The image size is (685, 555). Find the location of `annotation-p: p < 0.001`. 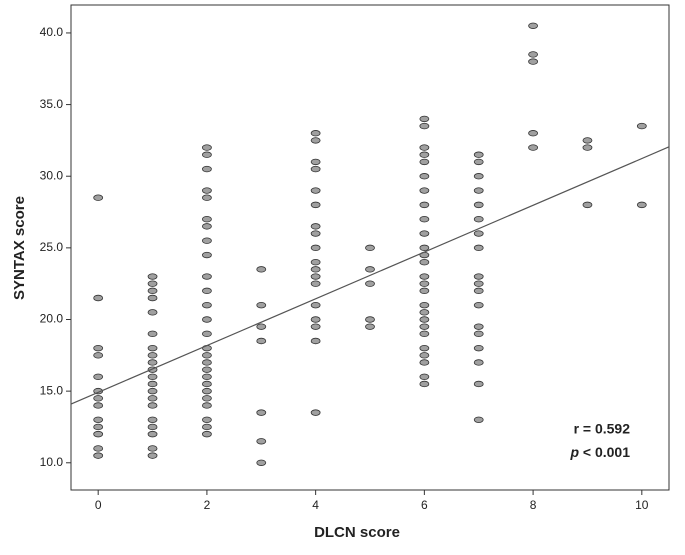

annotation-p: p < 0.001 is located at coordinates (599, 452).